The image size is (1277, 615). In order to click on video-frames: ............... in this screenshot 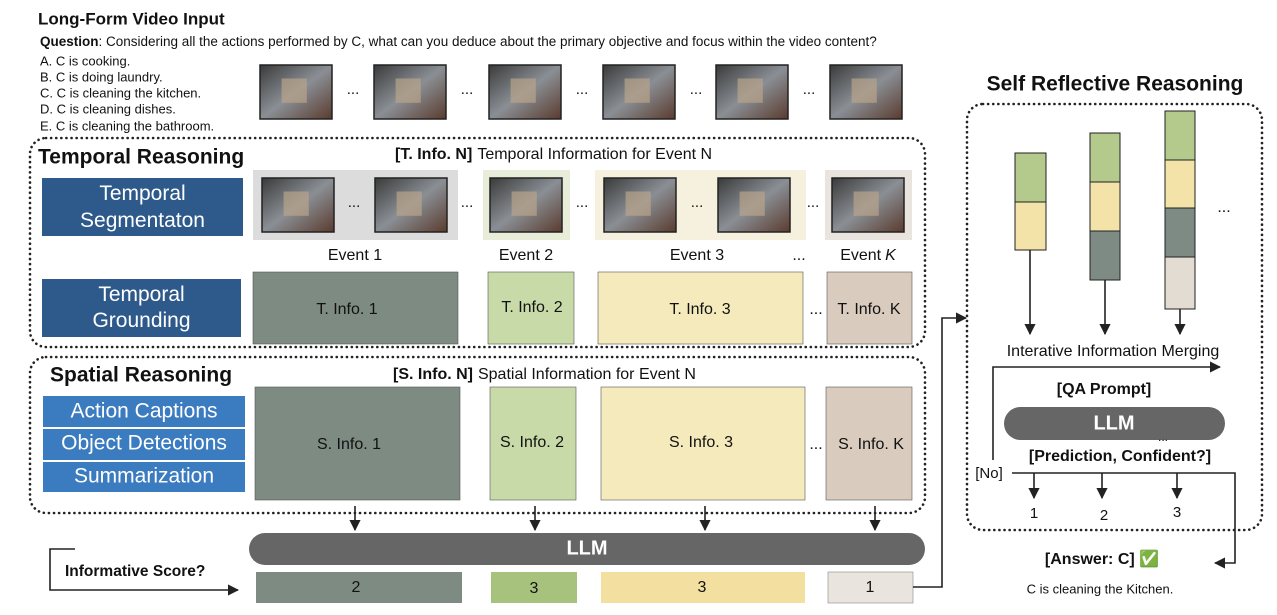, I will do `click(581, 92)`.